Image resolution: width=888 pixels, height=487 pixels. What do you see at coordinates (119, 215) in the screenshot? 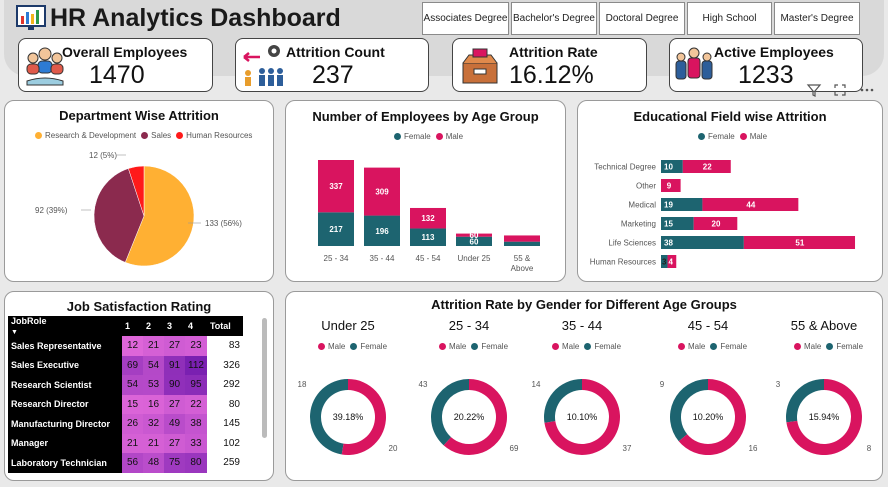
I see `pie-slice-sales` at bounding box center [119, 215].